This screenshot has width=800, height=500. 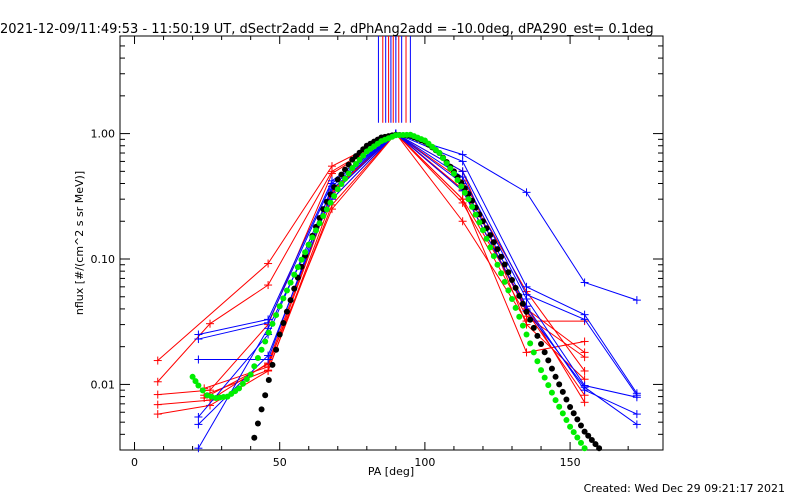 What do you see at coordinates (103, 384) in the screenshot?
I see `y-tick-label: 0.01` at bounding box center [103, 384].